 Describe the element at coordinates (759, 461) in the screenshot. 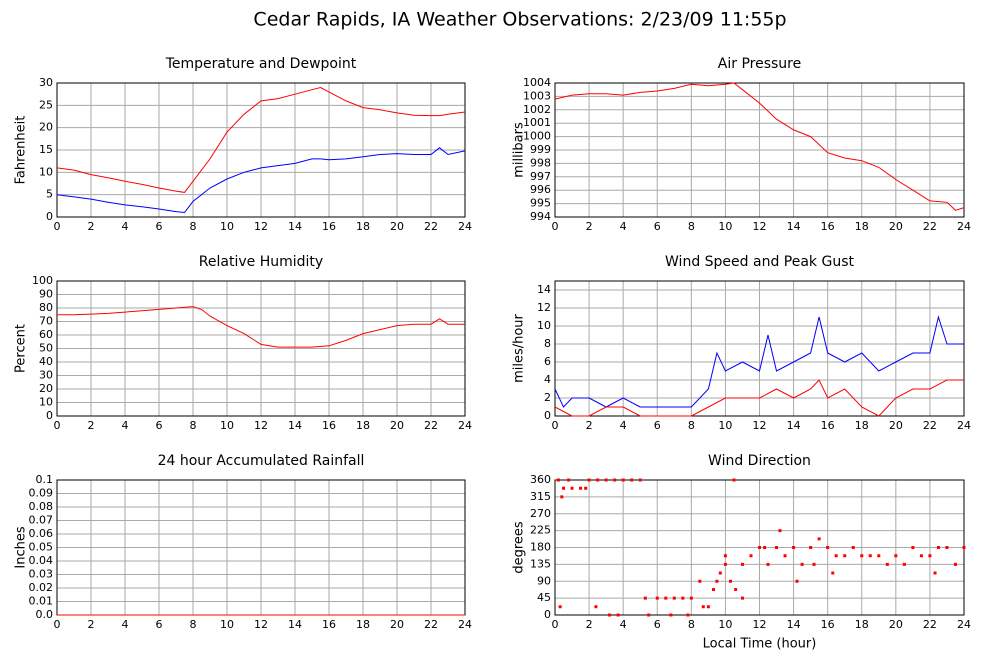

I see `panel-title: Wind Direction` at that location.